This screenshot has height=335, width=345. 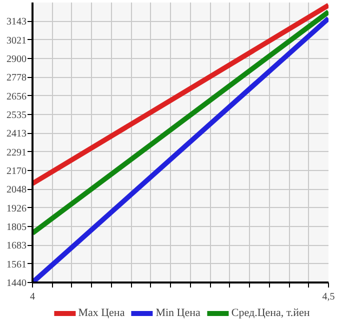 What do you see at coordinates (16, 171) in the screenshot?
I see `y-tick-label: 2170` at bounding box center [16, 171].